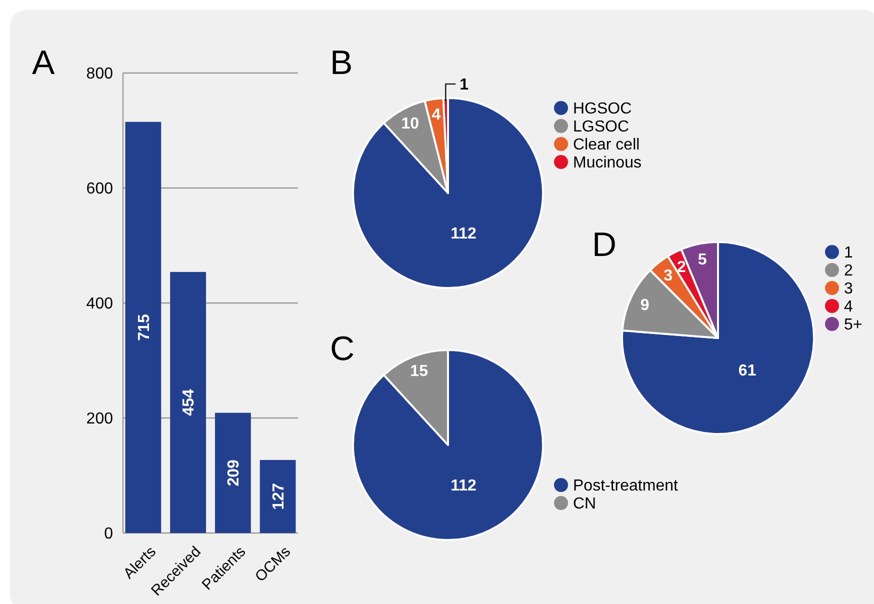 Image resolution: width=874 pixels, height=604 pixels. I want to click on data-label: 127, so click(279, 496).